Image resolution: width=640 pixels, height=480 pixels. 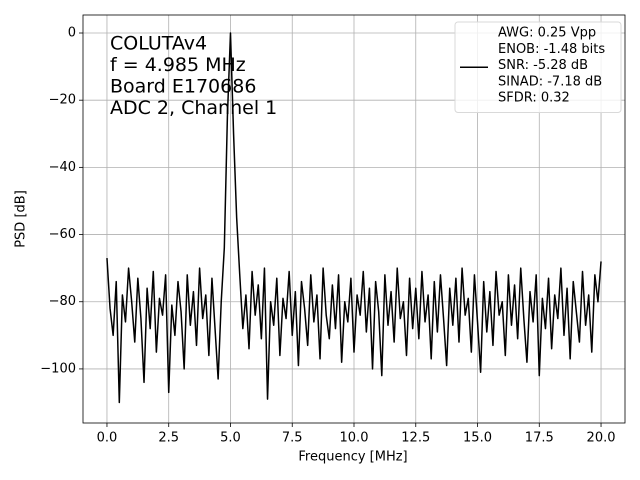 I want to click on annotation: COLUTAv4, so click(x=158, y=44).